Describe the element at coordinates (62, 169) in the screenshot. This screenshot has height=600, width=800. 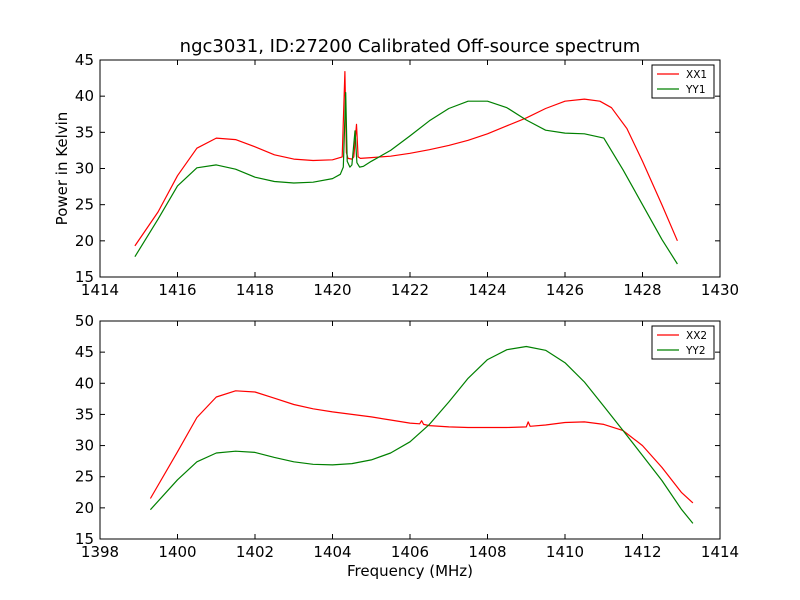
I see `y-axis-label: Power in Kelvin` at that location.